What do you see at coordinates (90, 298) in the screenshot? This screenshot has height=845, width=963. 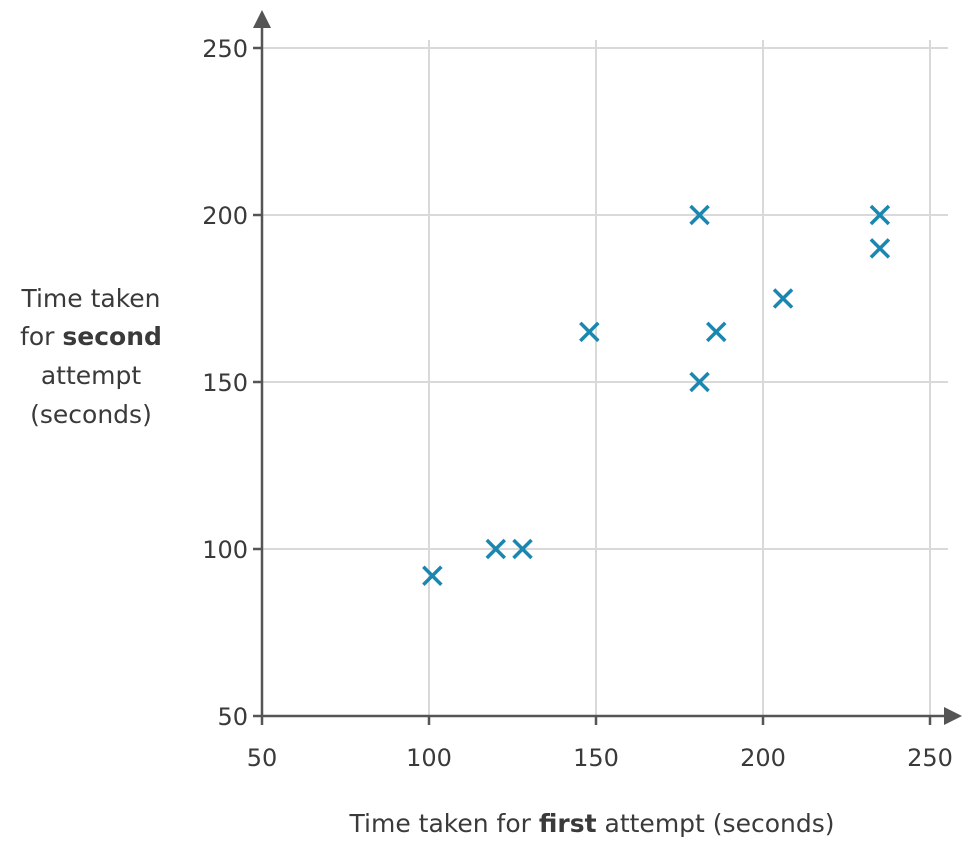 I see `y-axis-title-line1: Time taken` at bounding box center [90, 298].